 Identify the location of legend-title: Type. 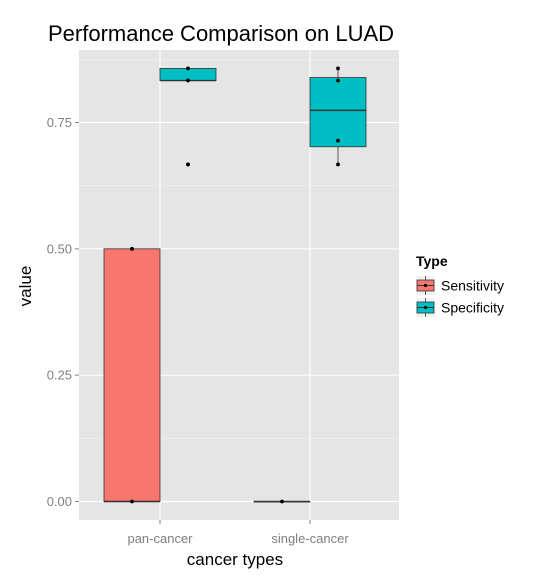
(432, 261).